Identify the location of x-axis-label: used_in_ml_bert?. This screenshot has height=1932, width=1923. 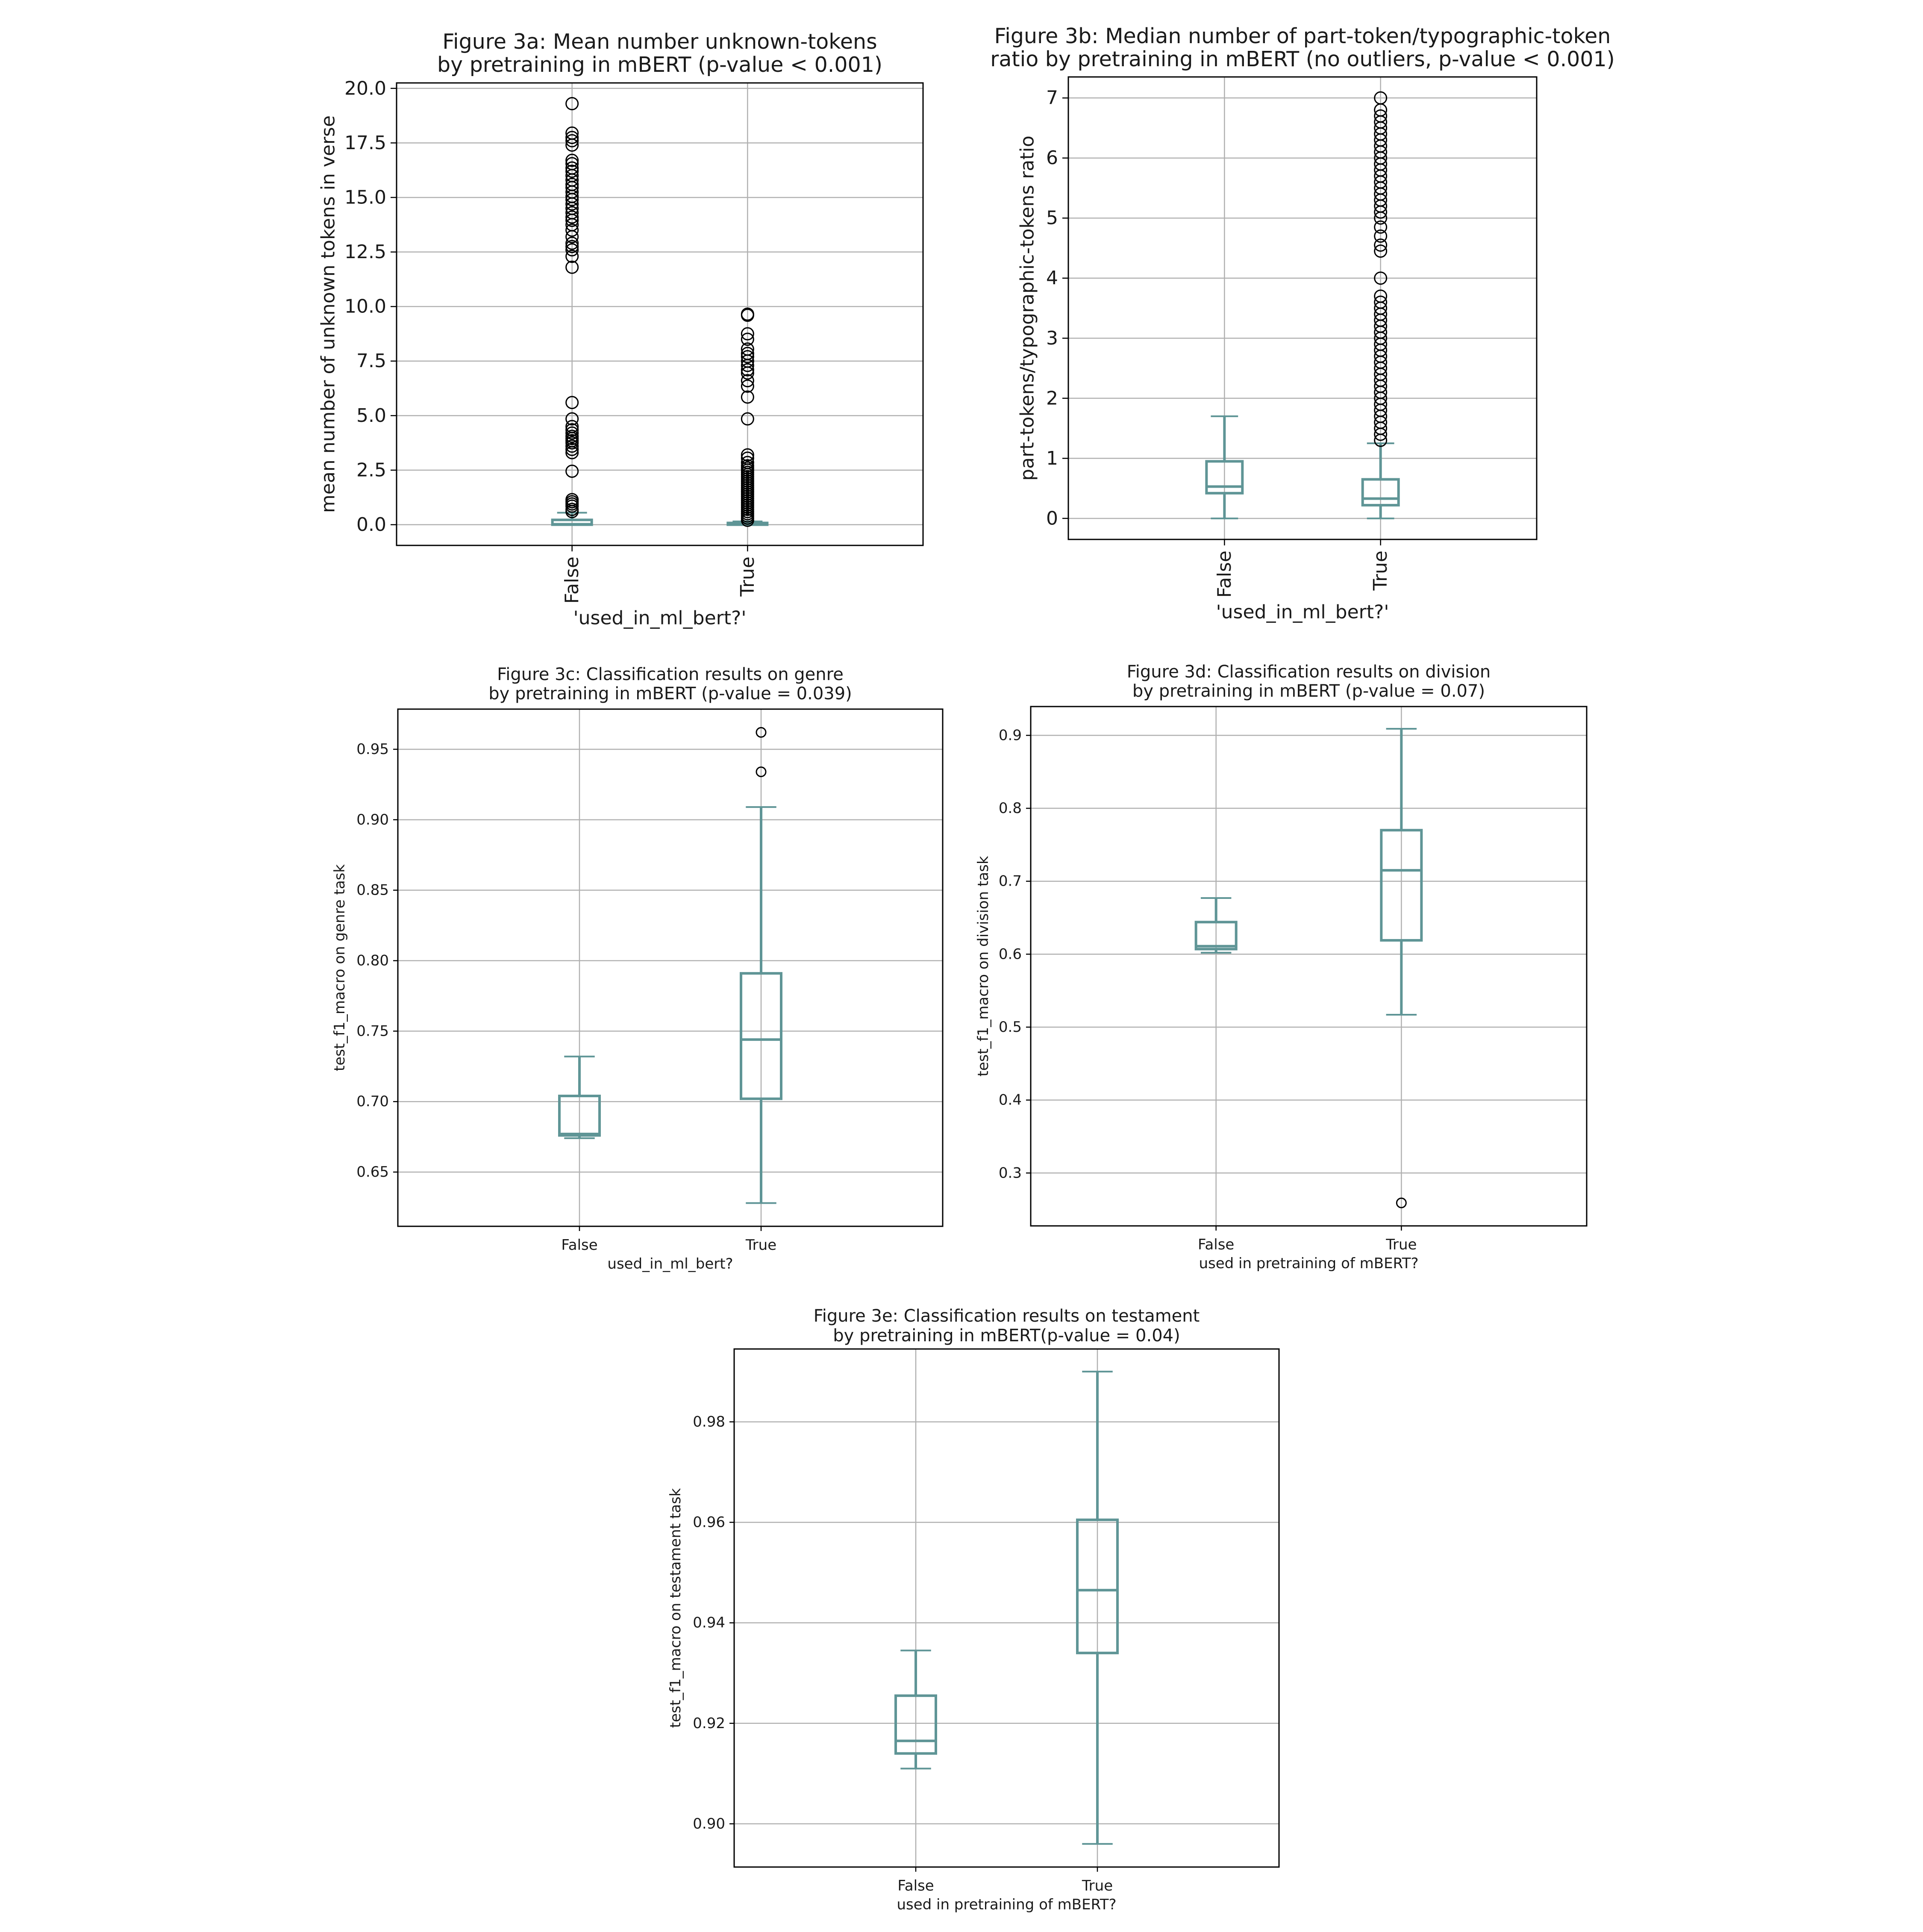
(670, 1263).